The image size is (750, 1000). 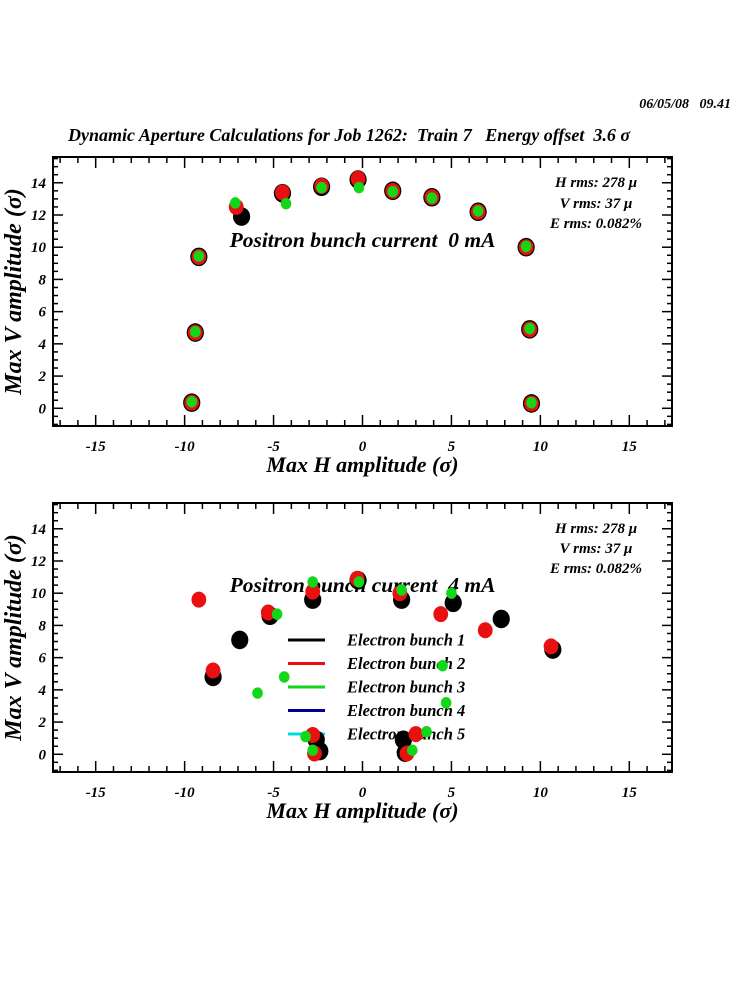 I want to click on legend-entry: Electron bunch 1, so click(x=376, y=640).